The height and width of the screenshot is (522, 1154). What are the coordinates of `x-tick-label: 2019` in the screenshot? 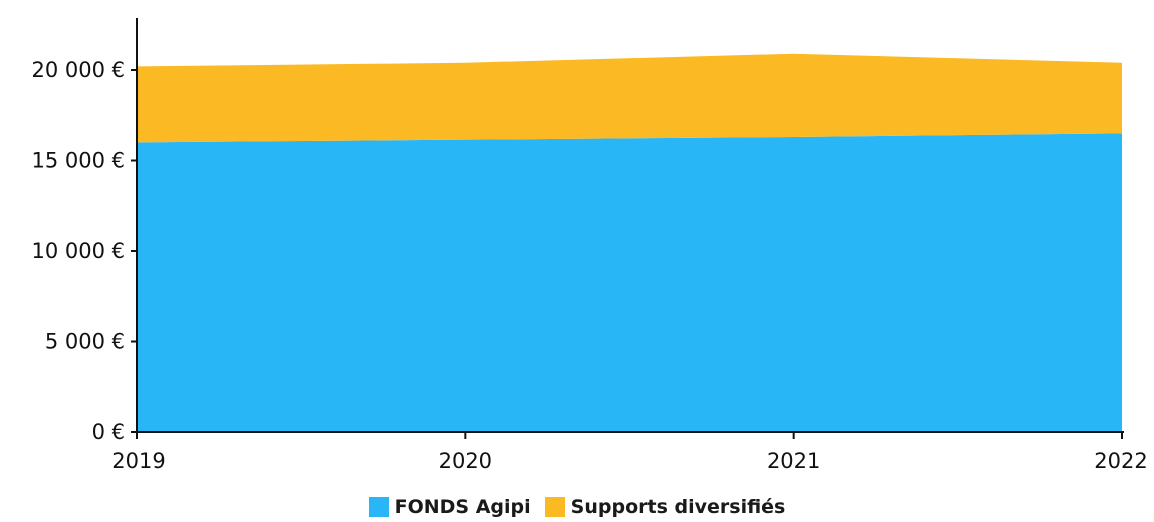 It's located at (138, 461).